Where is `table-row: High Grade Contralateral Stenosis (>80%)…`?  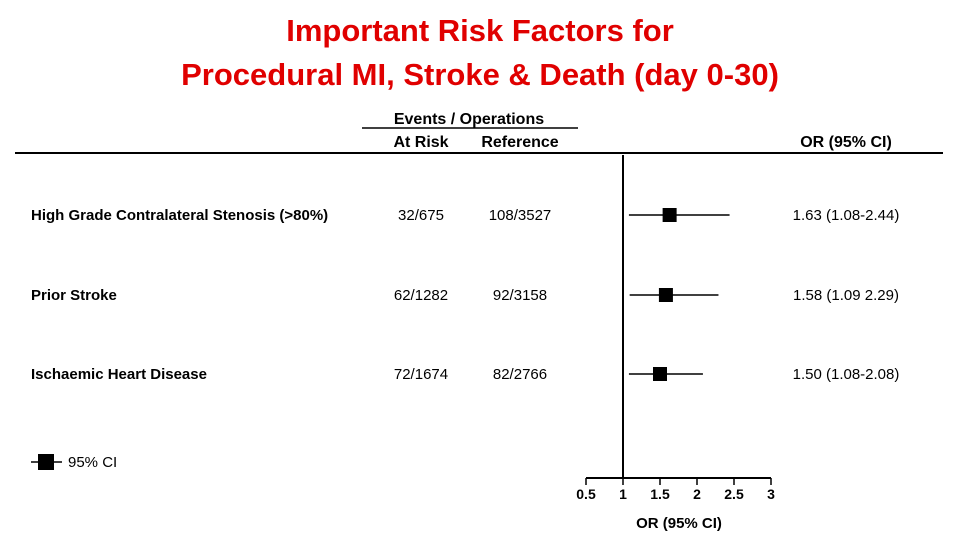
table-row: High Grade Contralateral Stenosis (>80%)… is located at coordinates (465, 215).